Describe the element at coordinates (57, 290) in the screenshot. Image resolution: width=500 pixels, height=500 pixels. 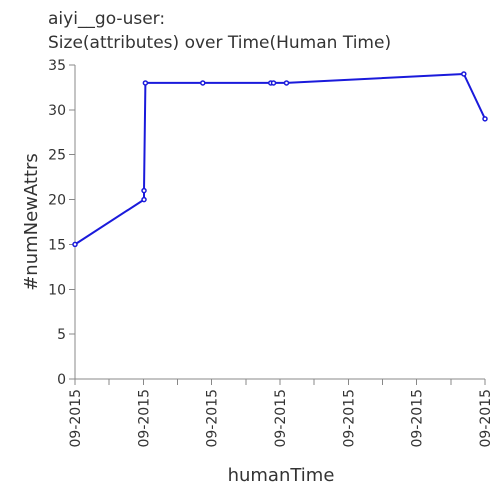
I see `y-tick-label: 10` at that location.